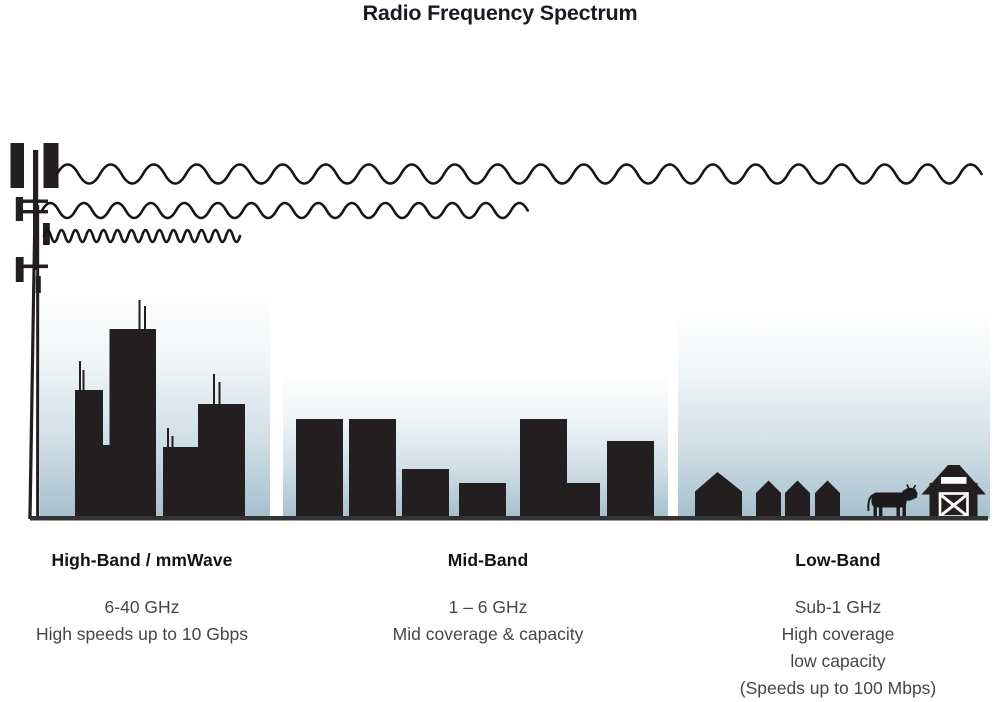  Describe the element at coordinates (488, 607) in the screenshot. I see `mid-band-frequency: 1 – 6 GHz` at that location.